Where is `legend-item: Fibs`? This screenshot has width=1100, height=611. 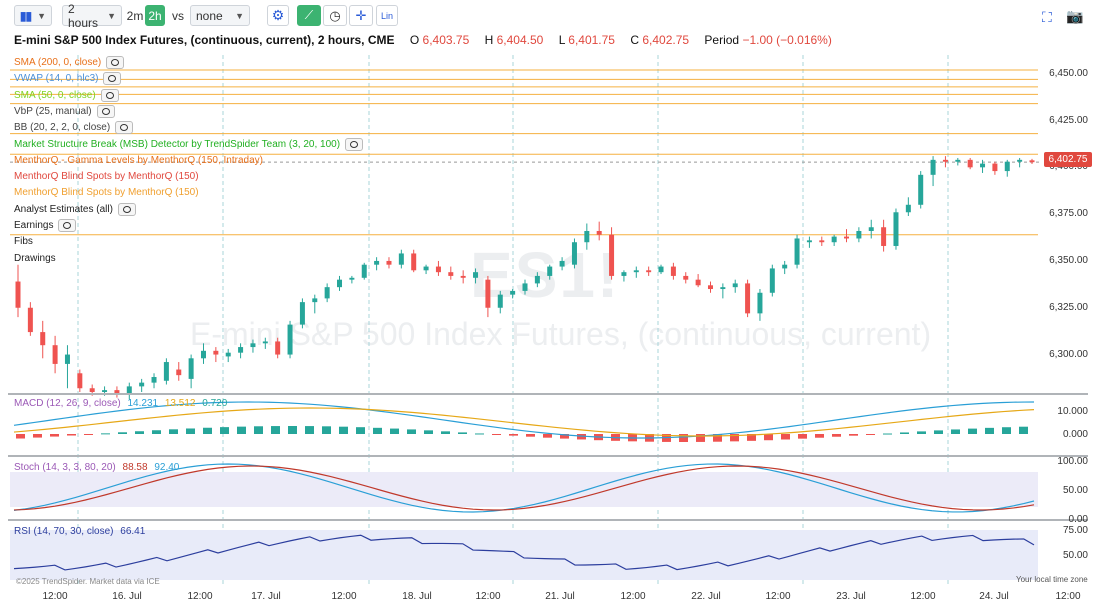 legend-item: Fibs is located at coordinates (23, 242).